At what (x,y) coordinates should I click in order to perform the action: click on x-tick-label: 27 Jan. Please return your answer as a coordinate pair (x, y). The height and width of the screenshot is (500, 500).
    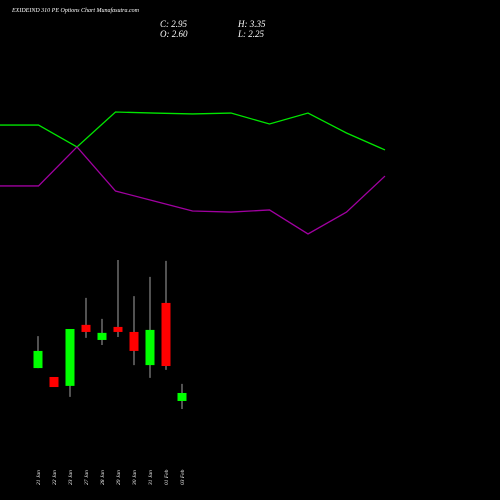
    Looking at the image, I should click on (87, 477).